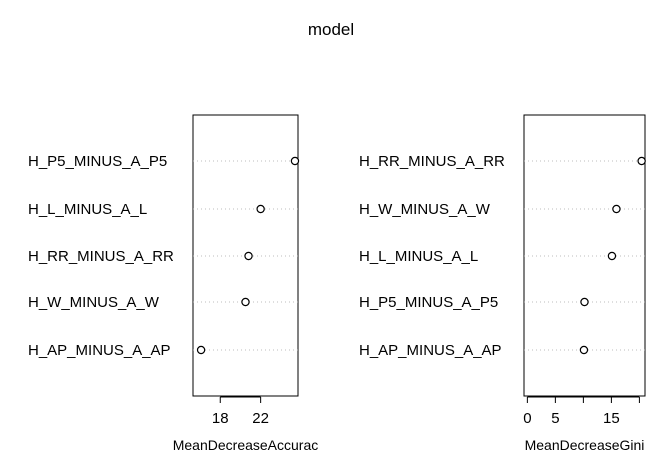  What do you see at coordinates (246, 445) in the screenshot?
I see `x-axis-label: MeanDecreaseAccurac` at bounding box center [246, 445].